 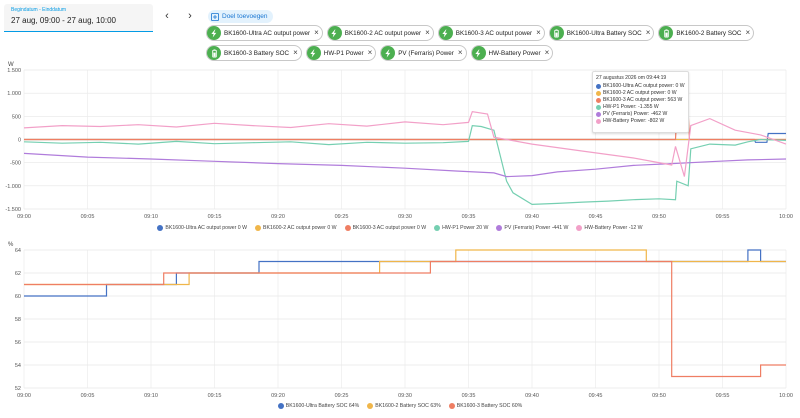 What do you see at coordinates (267, 33) in the screenshot?
I see `chip-label: BK1600-Ultra AC output power` at bounding box center [267, 33].